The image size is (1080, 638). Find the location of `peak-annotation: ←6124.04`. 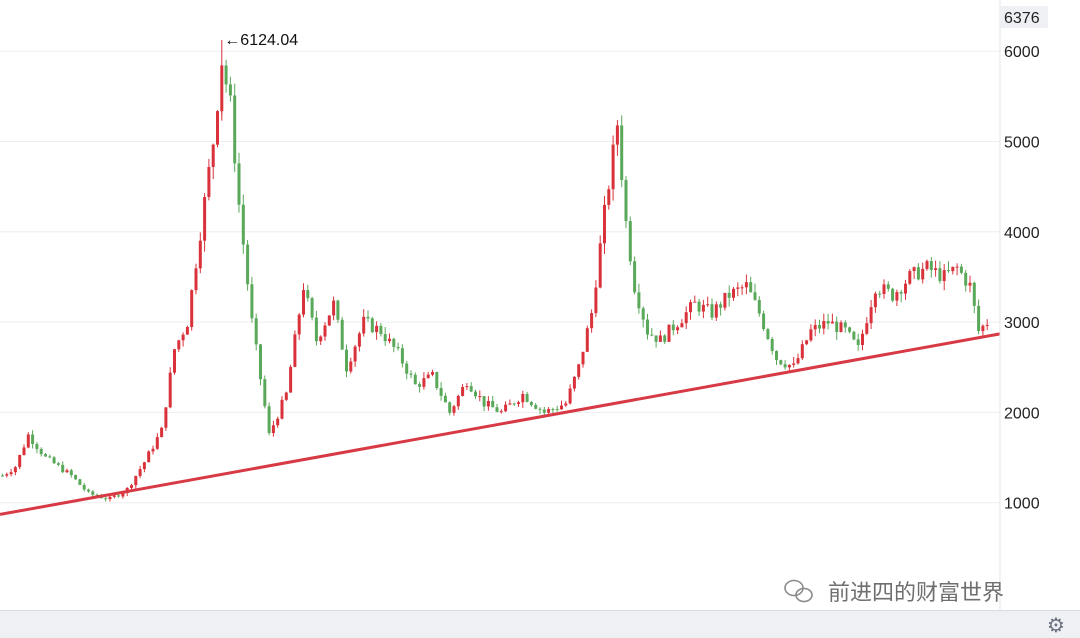

peak-annotation: ←6124.04 is located at coordinates (261, 40).